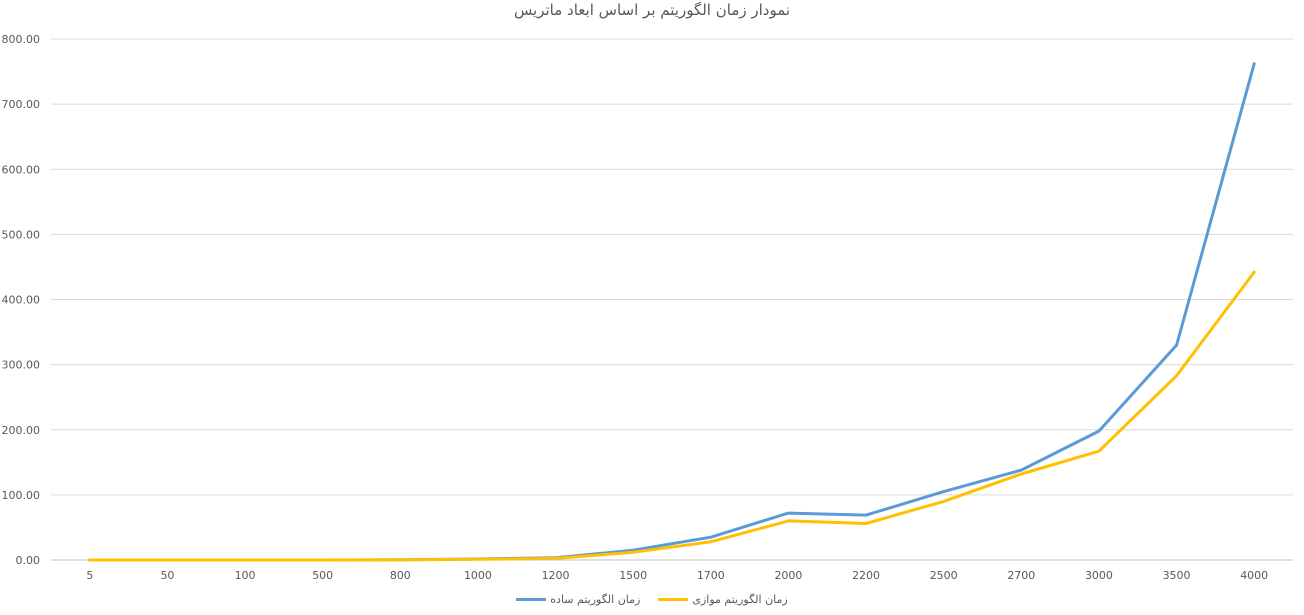 The image size is (1304, 615). What do you see at coordinates (944, 575) in the screenshot?
I see `x-tick-label-11: 2500` at bounding box center [944, 575].